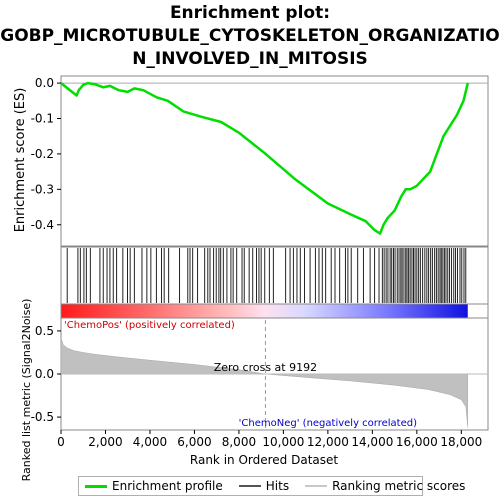  I want to click on x-tick-label: 0, so click(61, 442).